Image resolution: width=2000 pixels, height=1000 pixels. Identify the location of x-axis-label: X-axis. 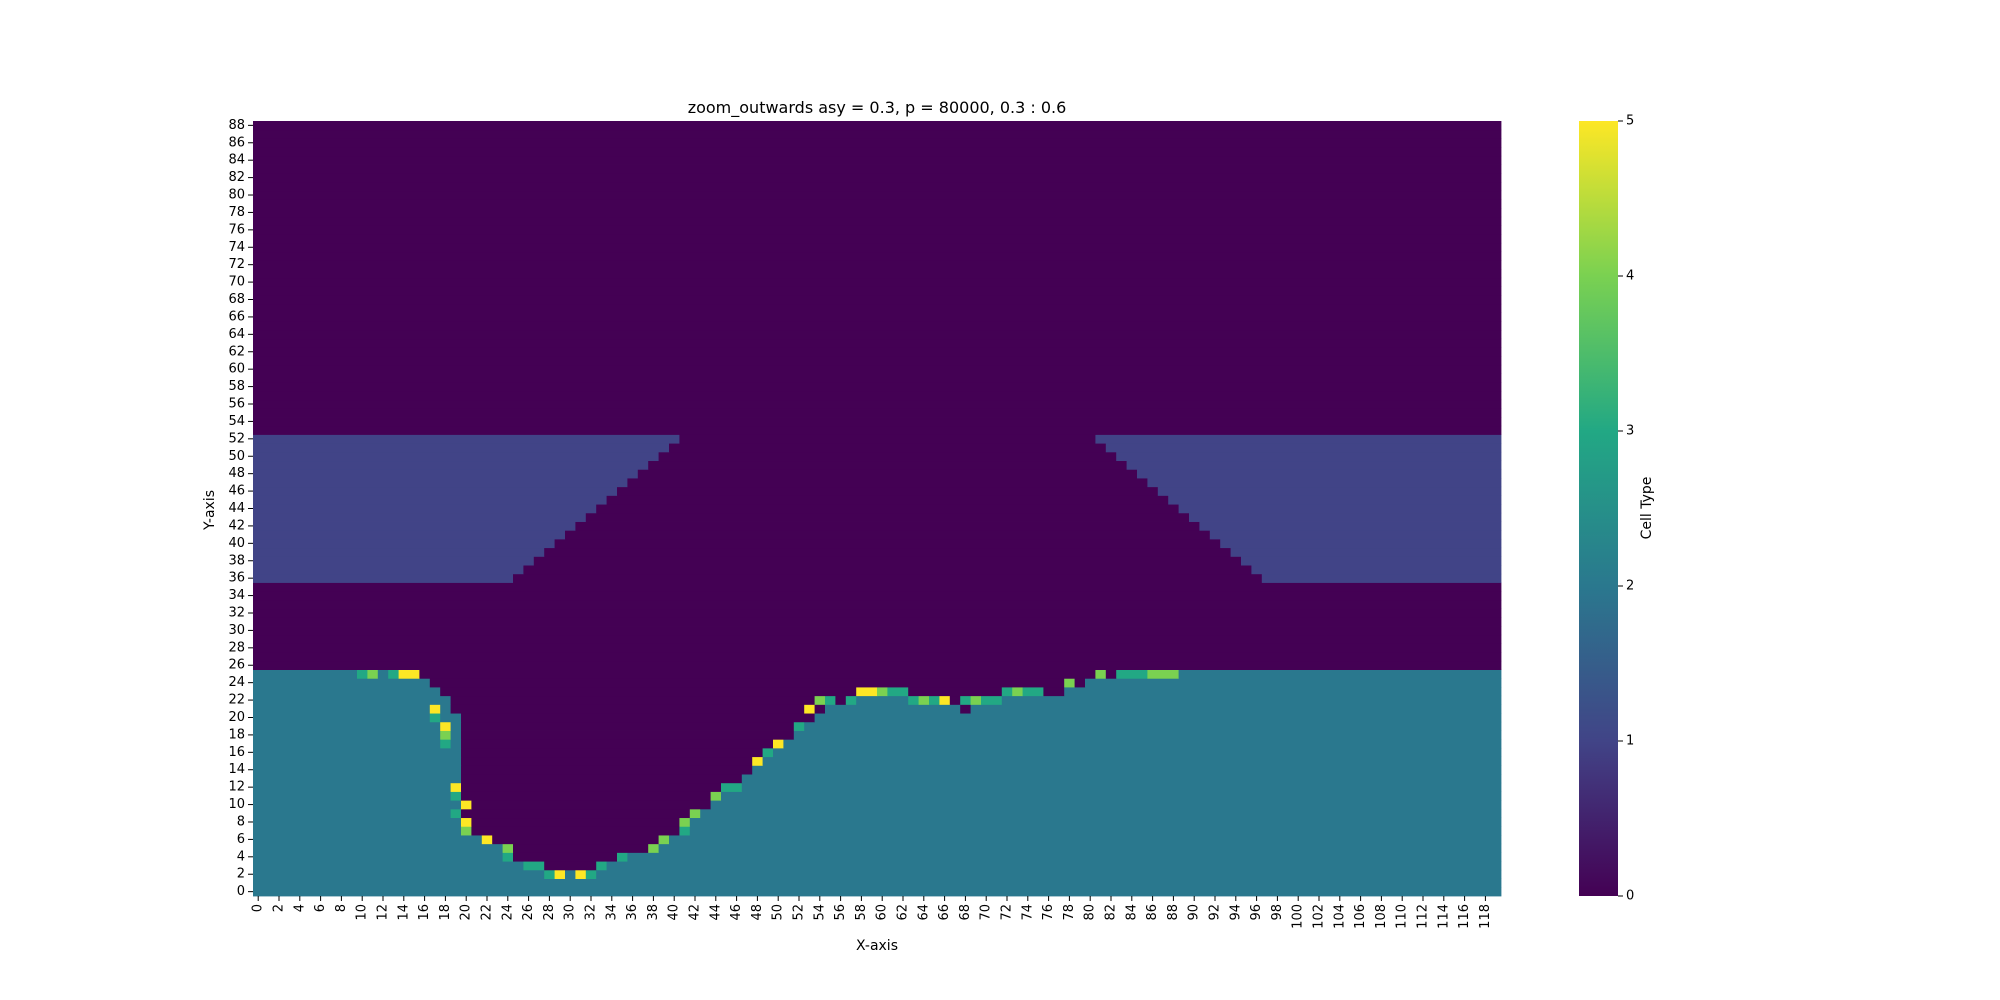
(877, 946).